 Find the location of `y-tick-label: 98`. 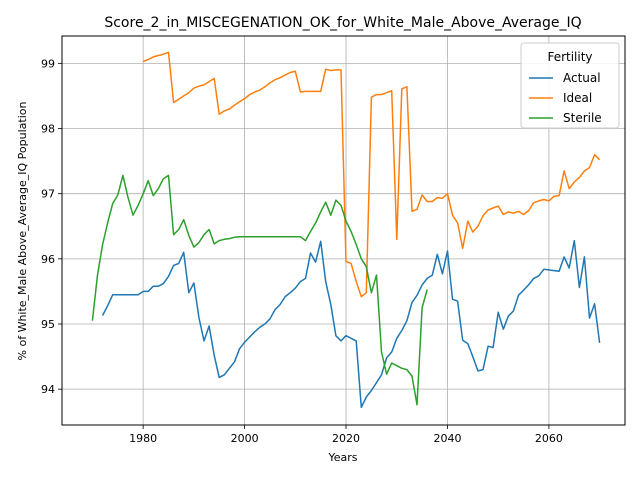

y-tick-label: 98 is located at coordinates (48, 129).